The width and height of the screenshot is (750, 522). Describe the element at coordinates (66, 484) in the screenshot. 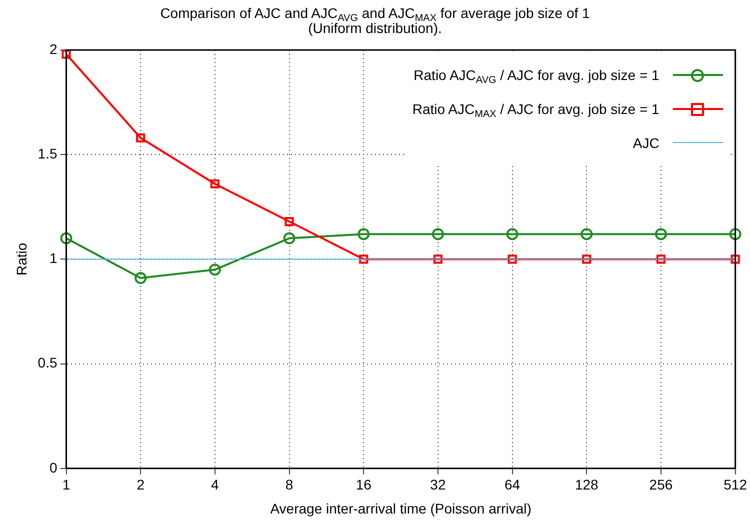

I see `x-tick-label: 1` at that location.